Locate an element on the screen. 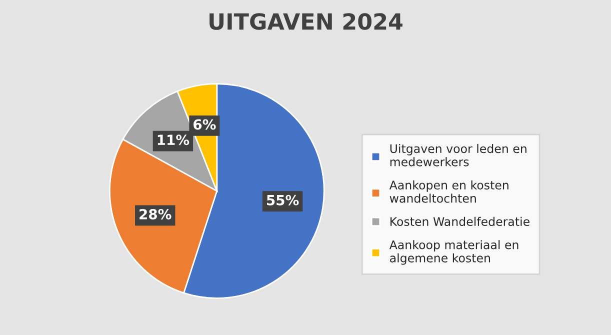 This screenshot has width=611, height=335. legend-label: Uitgaven voor leden en medewerkers is located at coordinates (458, 155).